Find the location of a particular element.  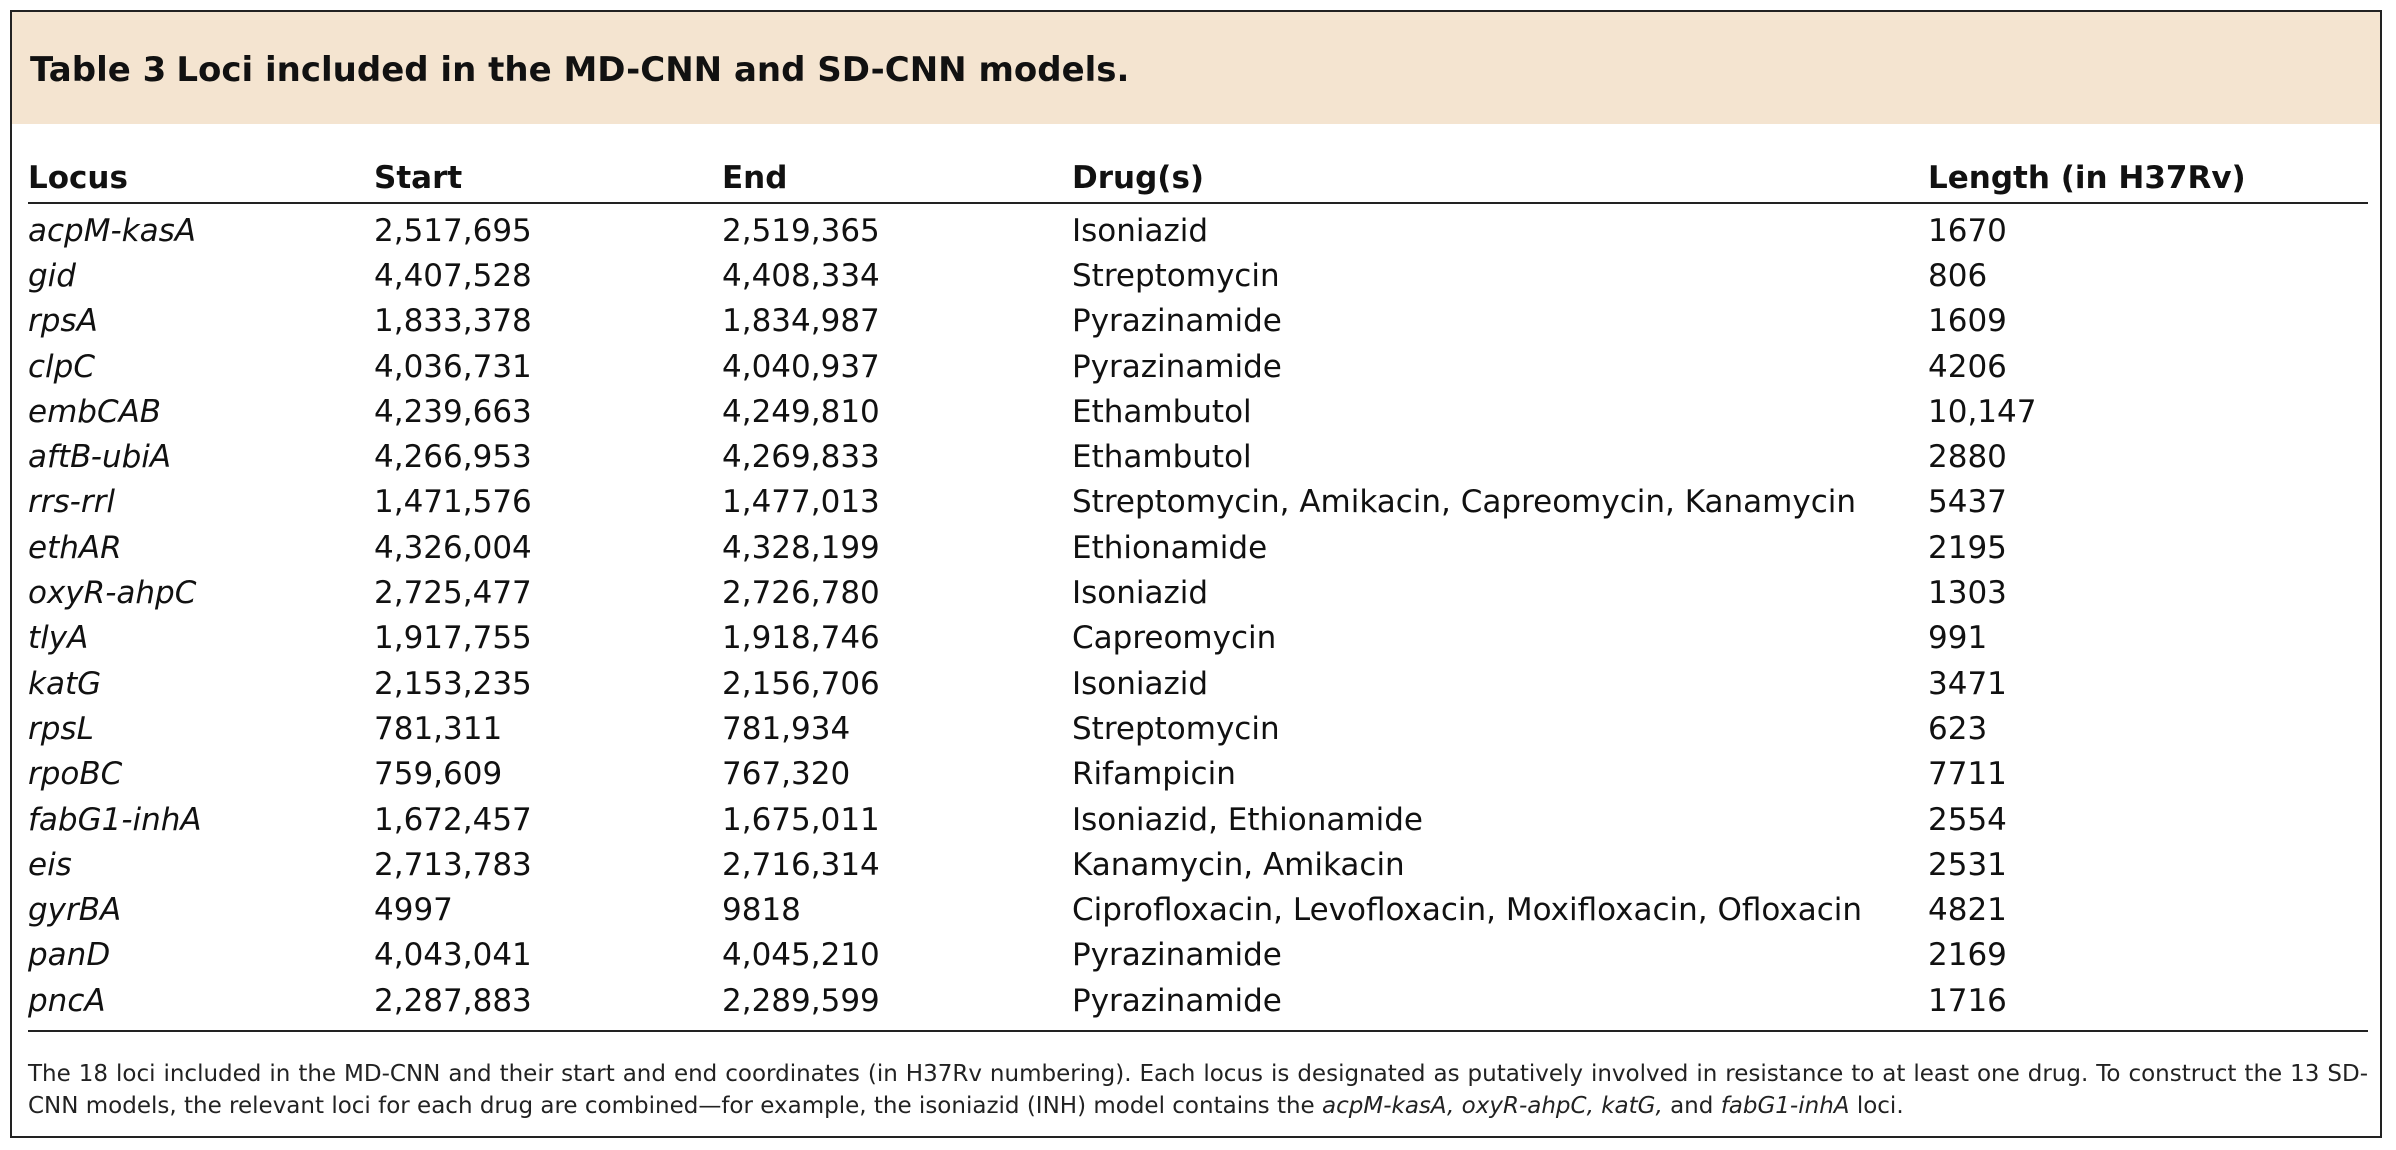

table-row: clpC 4,036,731 4,040,937 Pyrazinamide 4206 is located at coordinates (1198, 366).